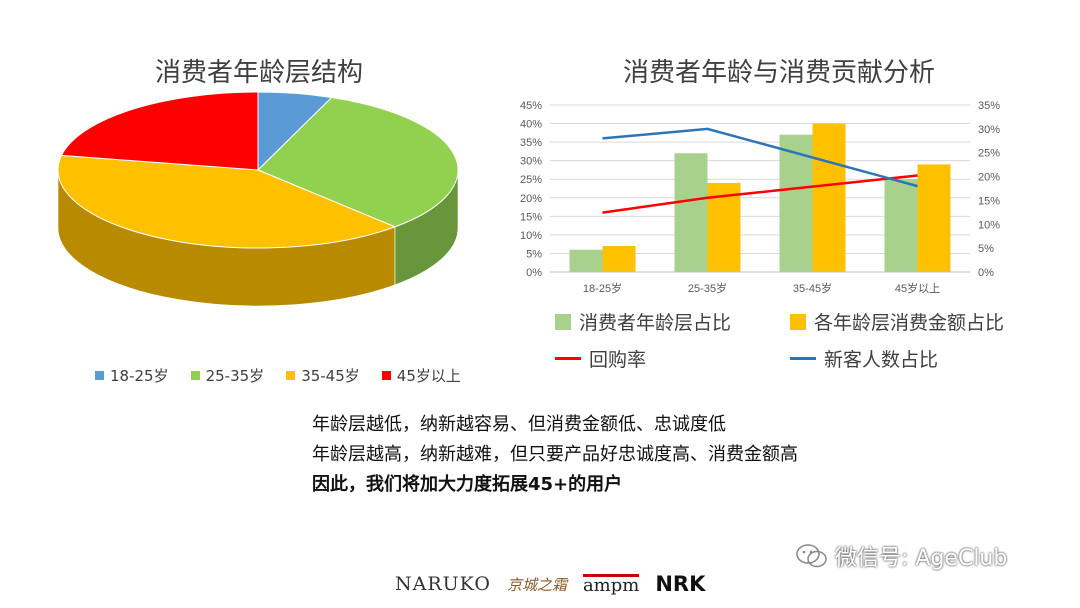 The image size is (1080, 608). Describe the element at coordinates (235, 376) in the screenshot. I see `legend-label: 25-35岁` at that location.